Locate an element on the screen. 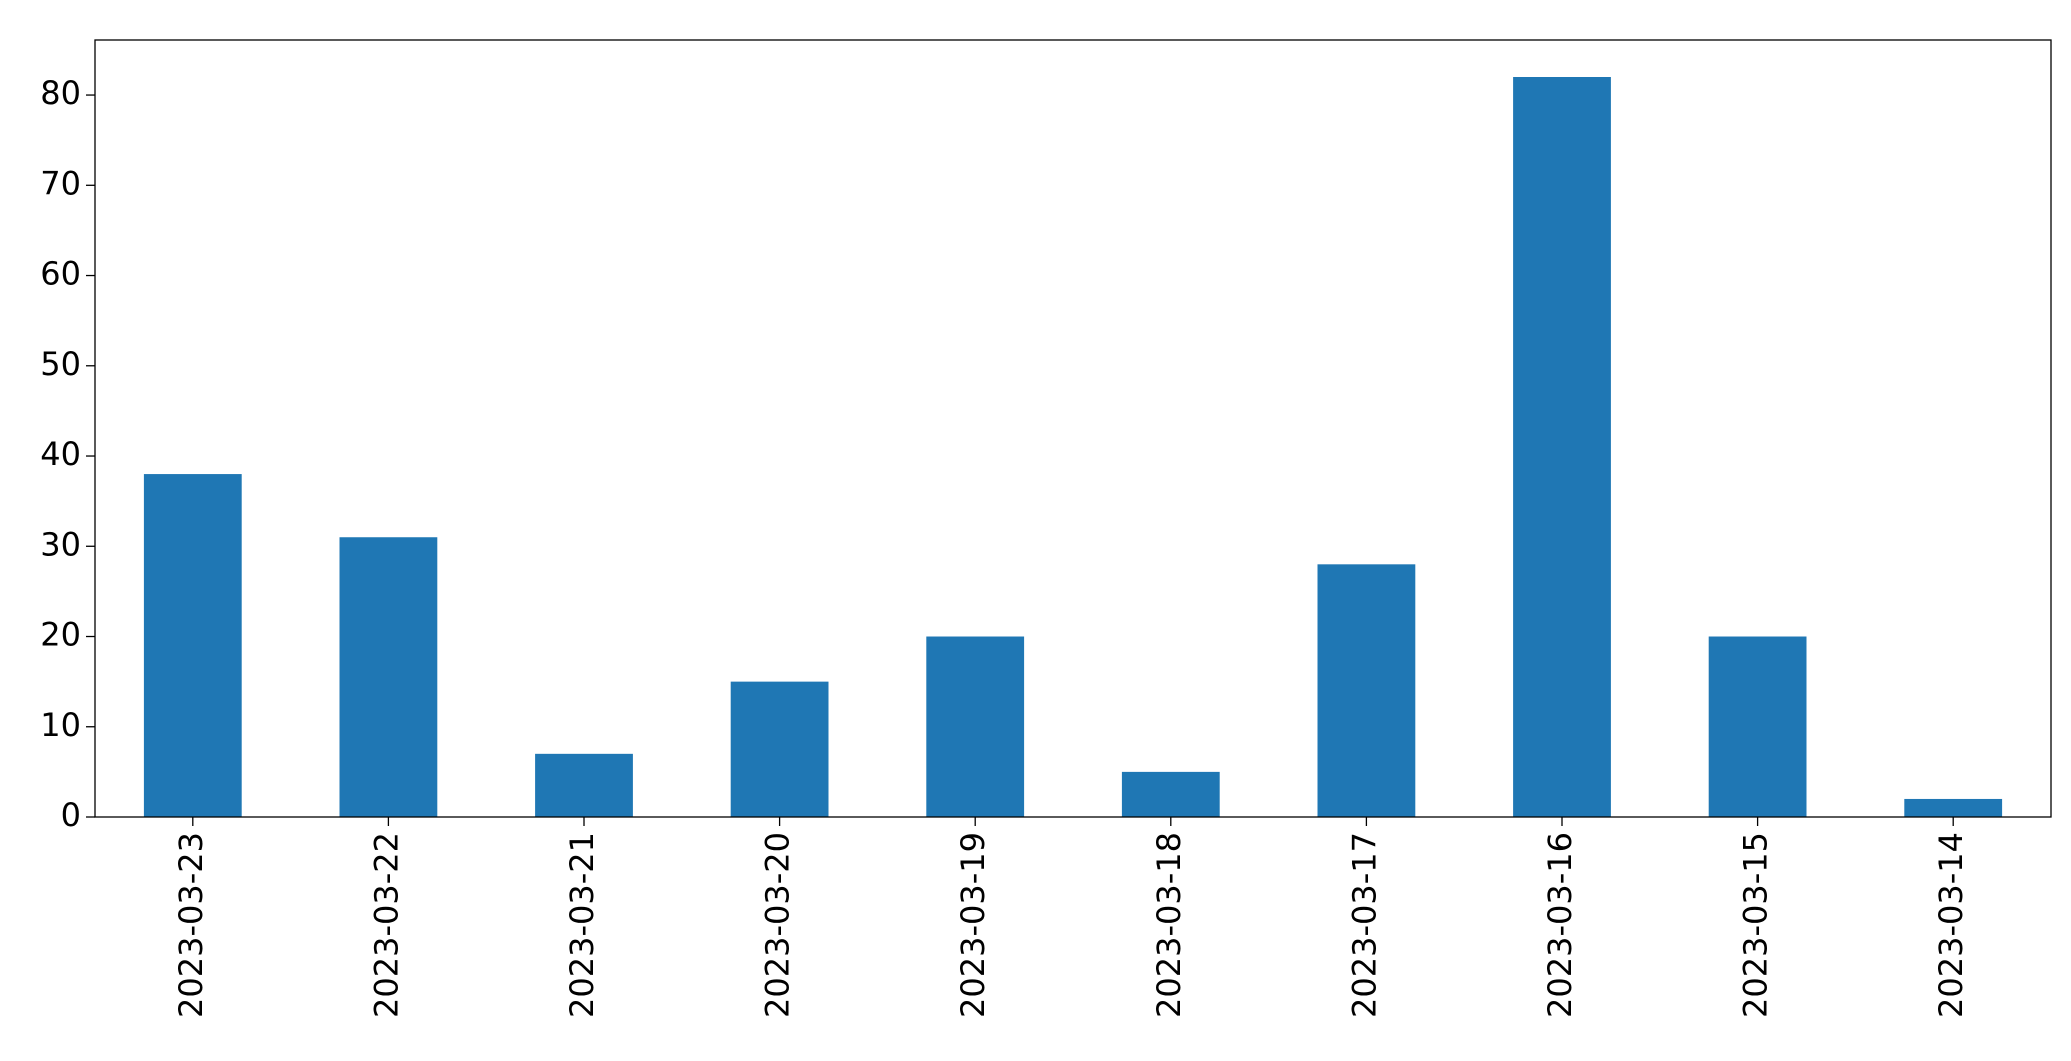  y-tick-label: 30 is located at coordinates (60, 544).